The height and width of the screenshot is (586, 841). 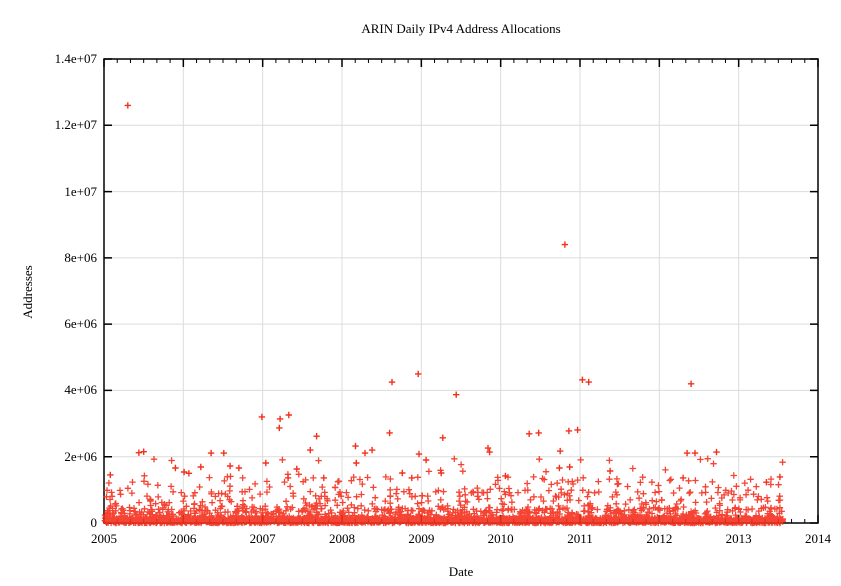 What do you see at coordinates (80, 324) in the screenshot?
I see `y-tick-label: 6e+06` at bounding box center [80, 324].